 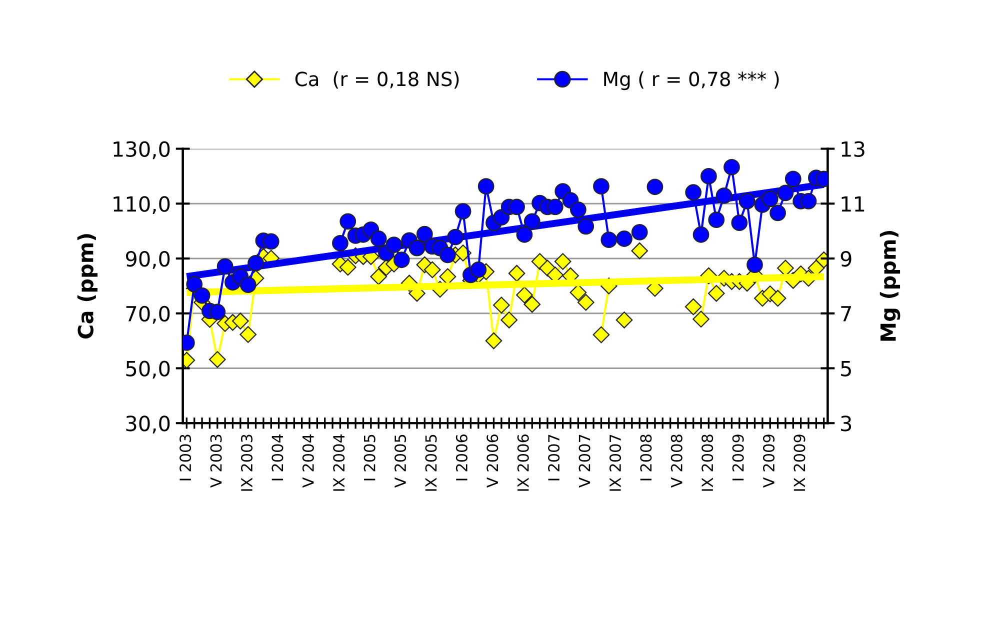 What do you see at coordinates (148, 315) in the screenshot?
I see `y-tick-label: 70,0` at bounding box center [148, 315].